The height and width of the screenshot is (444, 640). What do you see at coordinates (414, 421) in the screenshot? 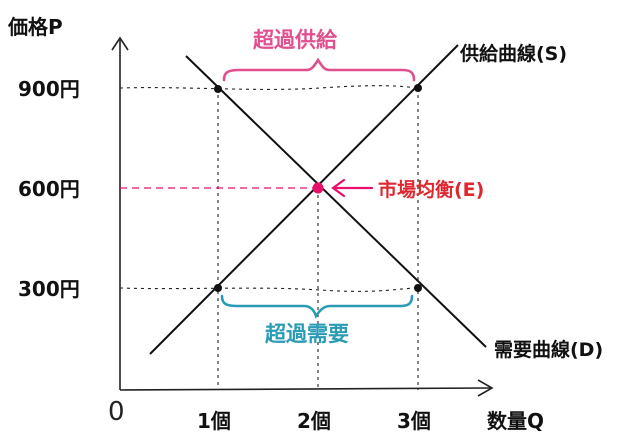
I see `x-tick-3: 3個` at bounding box center [414, 421].